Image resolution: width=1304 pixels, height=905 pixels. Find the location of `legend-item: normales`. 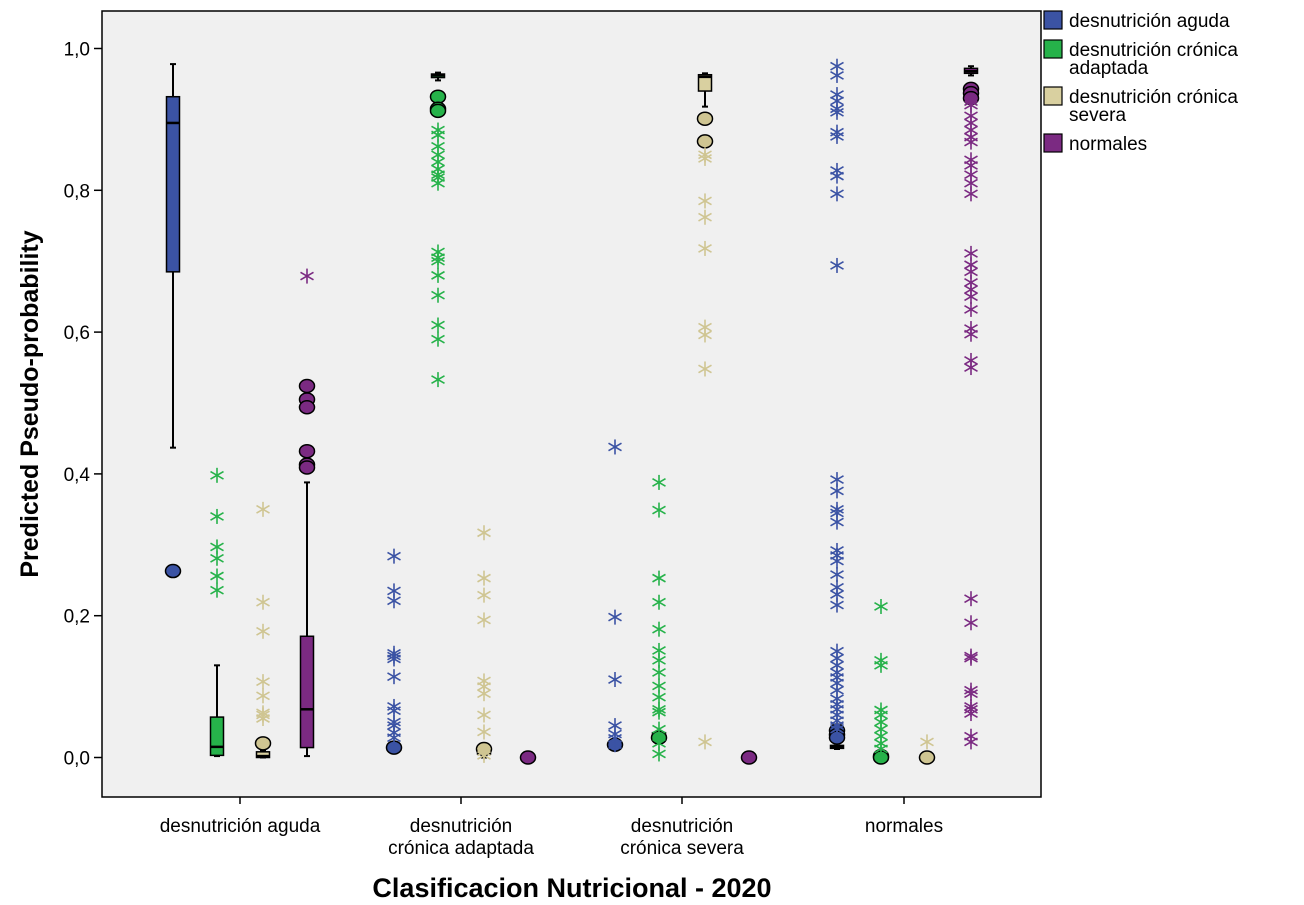

legend-item: normales is located at coordinates (1095, 144).